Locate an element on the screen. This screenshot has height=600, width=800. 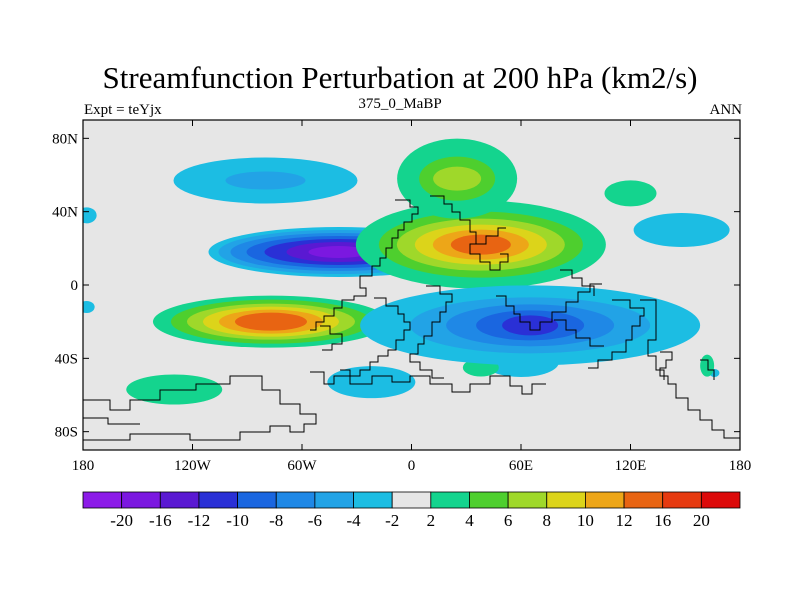
colorbar-label: 20 is located at coordinates (701, 520).